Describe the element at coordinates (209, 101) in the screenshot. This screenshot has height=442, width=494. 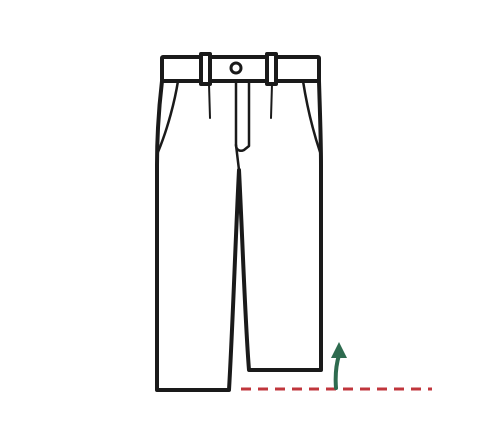
I see `pleat-left` at that location.